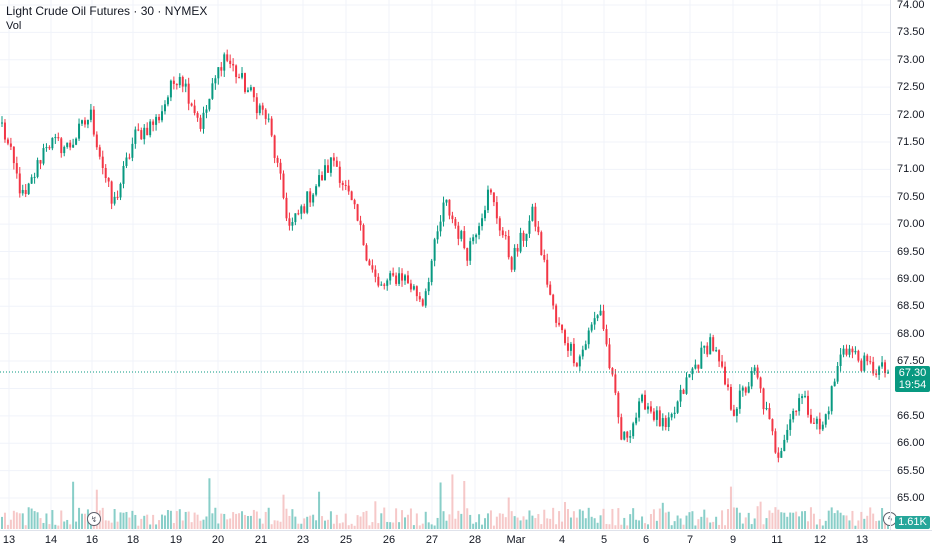  What do you see at coordinates (911, 32) in the screenshot?
I see `price-tick-label: 73.50` at bounding box center [911, 32].